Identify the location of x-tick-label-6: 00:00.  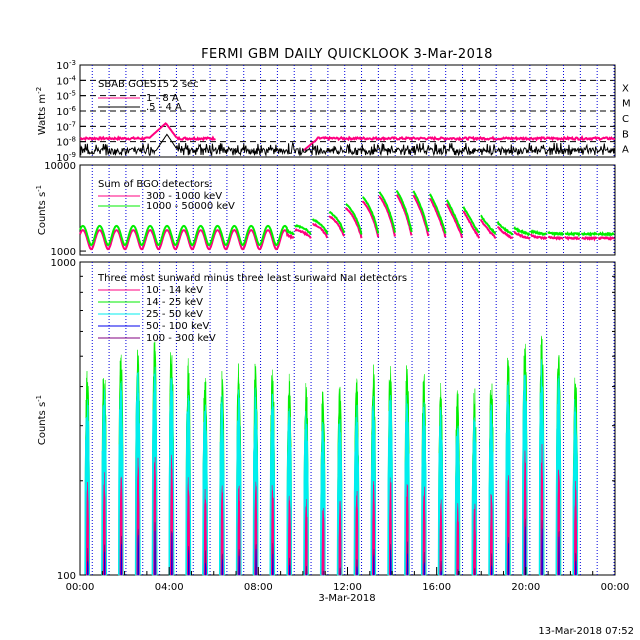
(615, 587).